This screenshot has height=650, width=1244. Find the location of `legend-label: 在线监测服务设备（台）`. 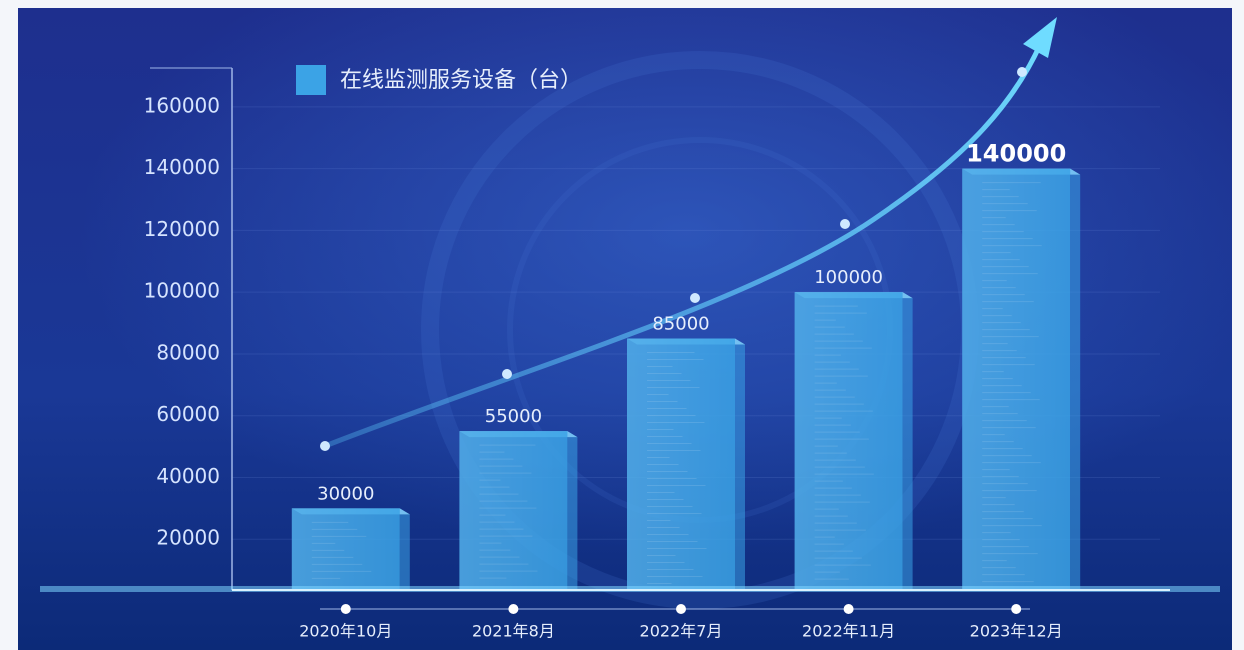

legend-label: 在线监测服务设备（台） is located at coordinates (461, 80).